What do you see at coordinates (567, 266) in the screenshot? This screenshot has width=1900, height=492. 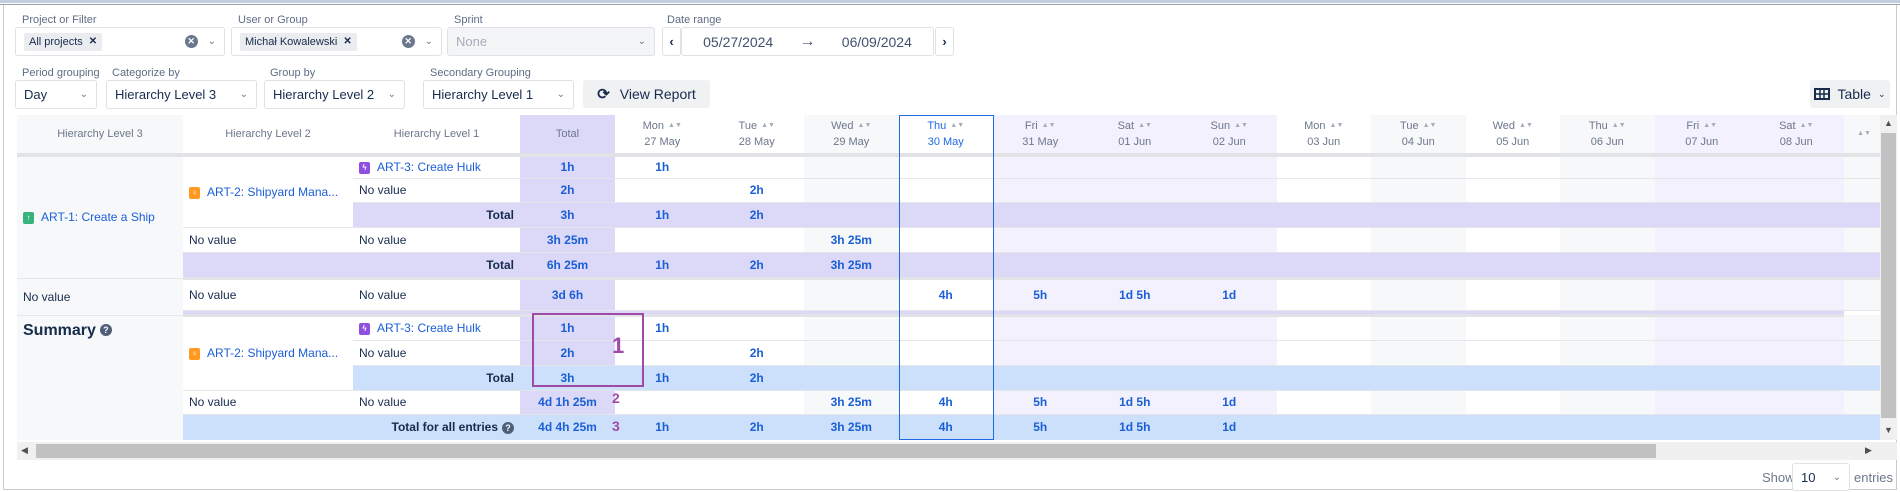 I see `total-cell: 6h 25m` at bounding box center [567, 266].